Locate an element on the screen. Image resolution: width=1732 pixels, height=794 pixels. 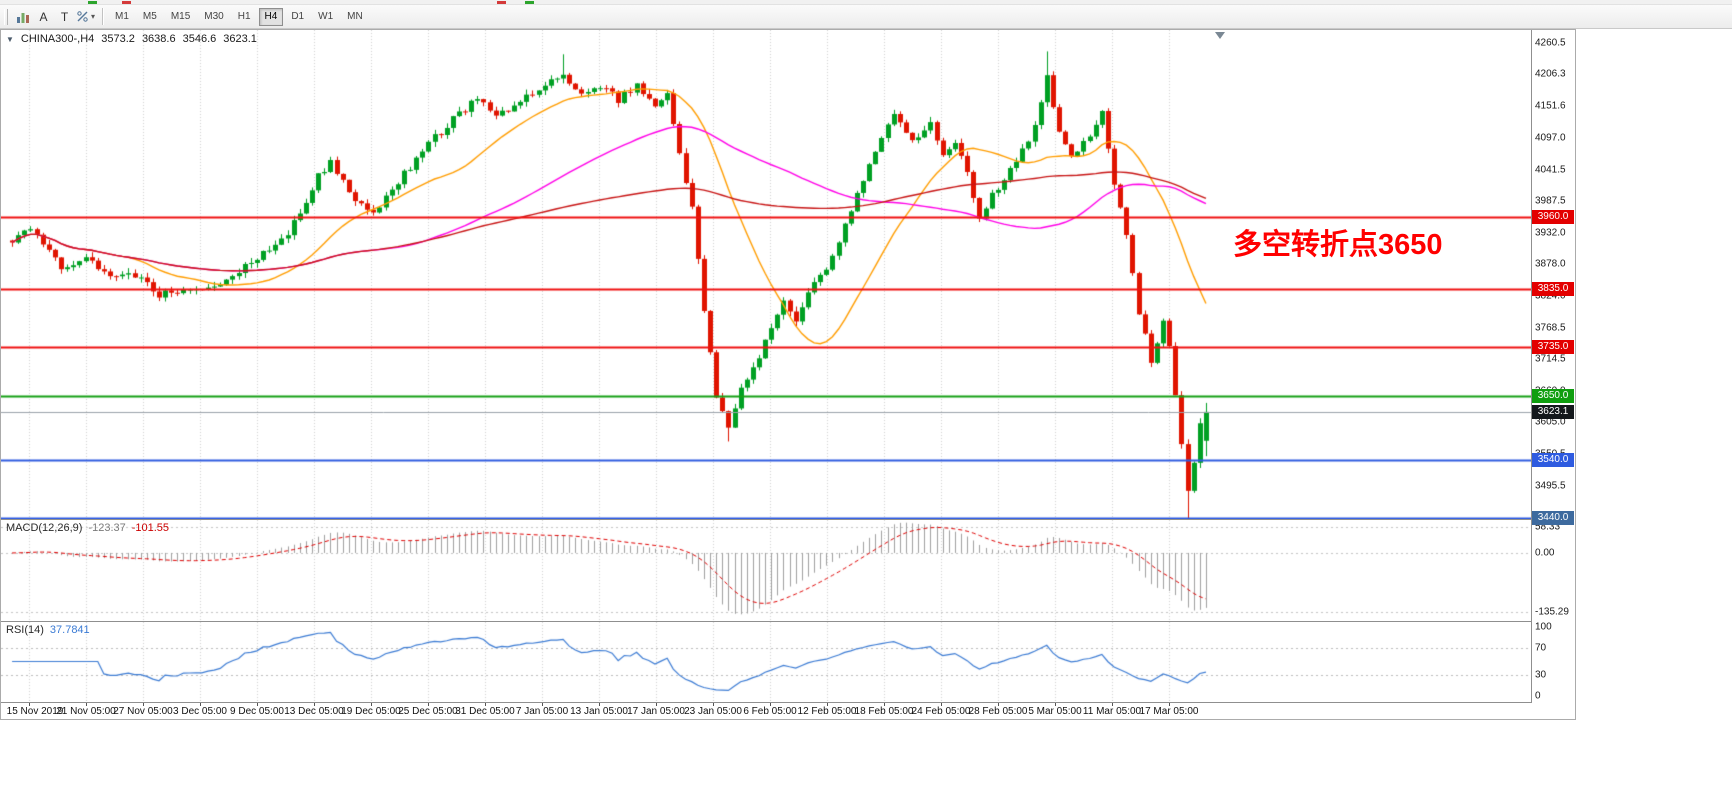
chart-shift-marker is located at coordinates (1220, 35).